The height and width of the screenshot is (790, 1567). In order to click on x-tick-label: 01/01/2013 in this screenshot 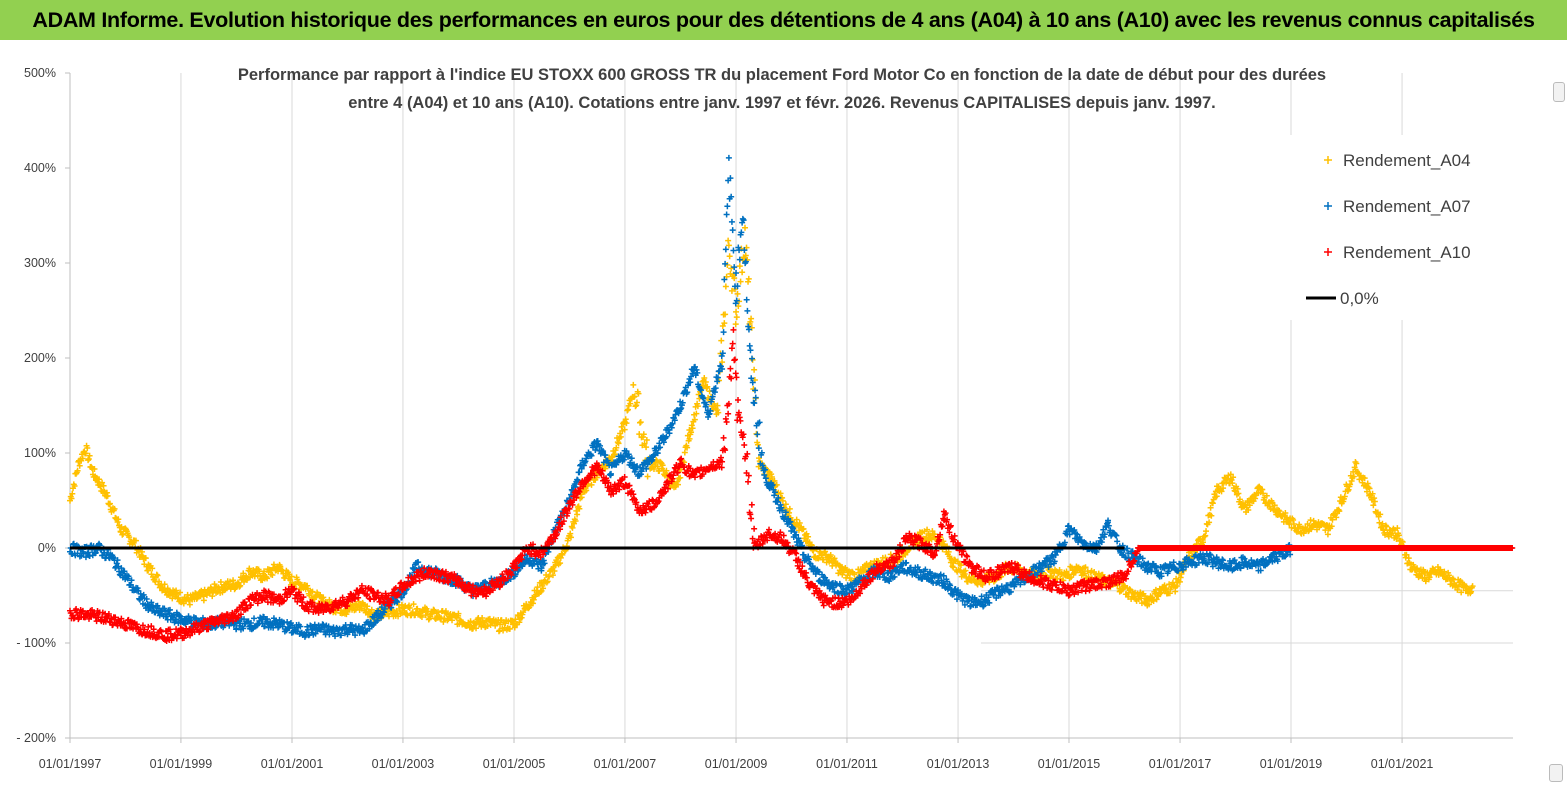, I will do `click(958, 764)`.